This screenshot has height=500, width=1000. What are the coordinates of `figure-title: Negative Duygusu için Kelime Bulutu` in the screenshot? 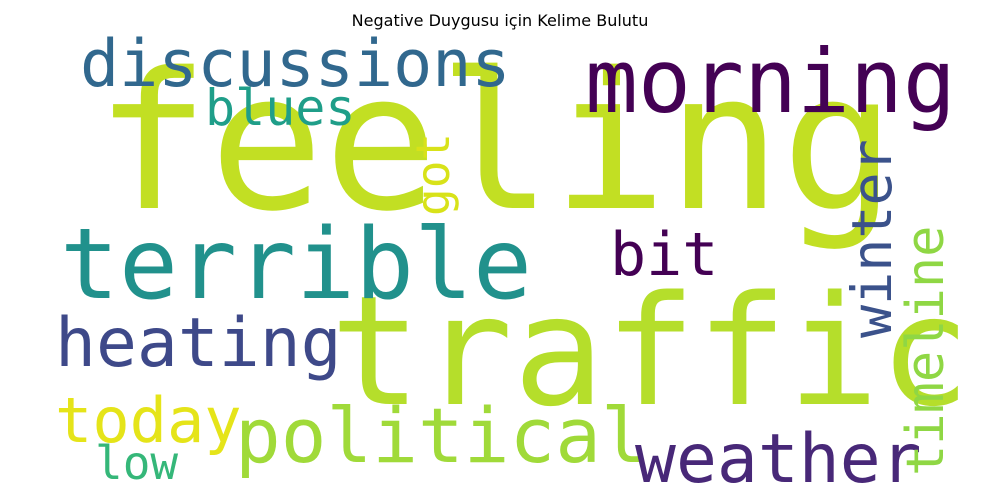 It's located at (500, 20).